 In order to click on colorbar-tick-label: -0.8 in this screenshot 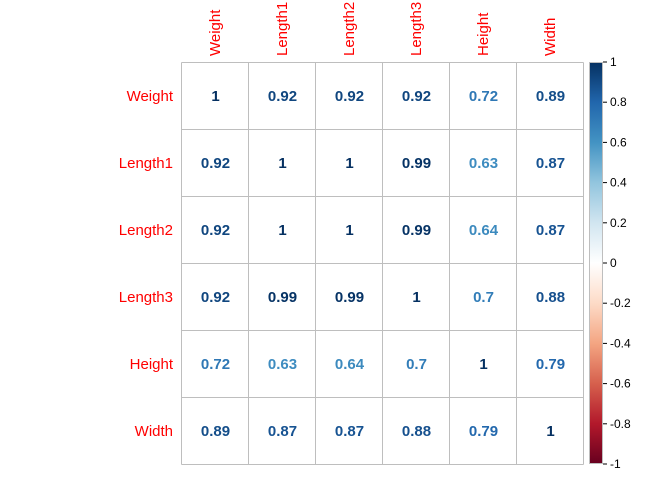, I will do `click(620, 424)`.